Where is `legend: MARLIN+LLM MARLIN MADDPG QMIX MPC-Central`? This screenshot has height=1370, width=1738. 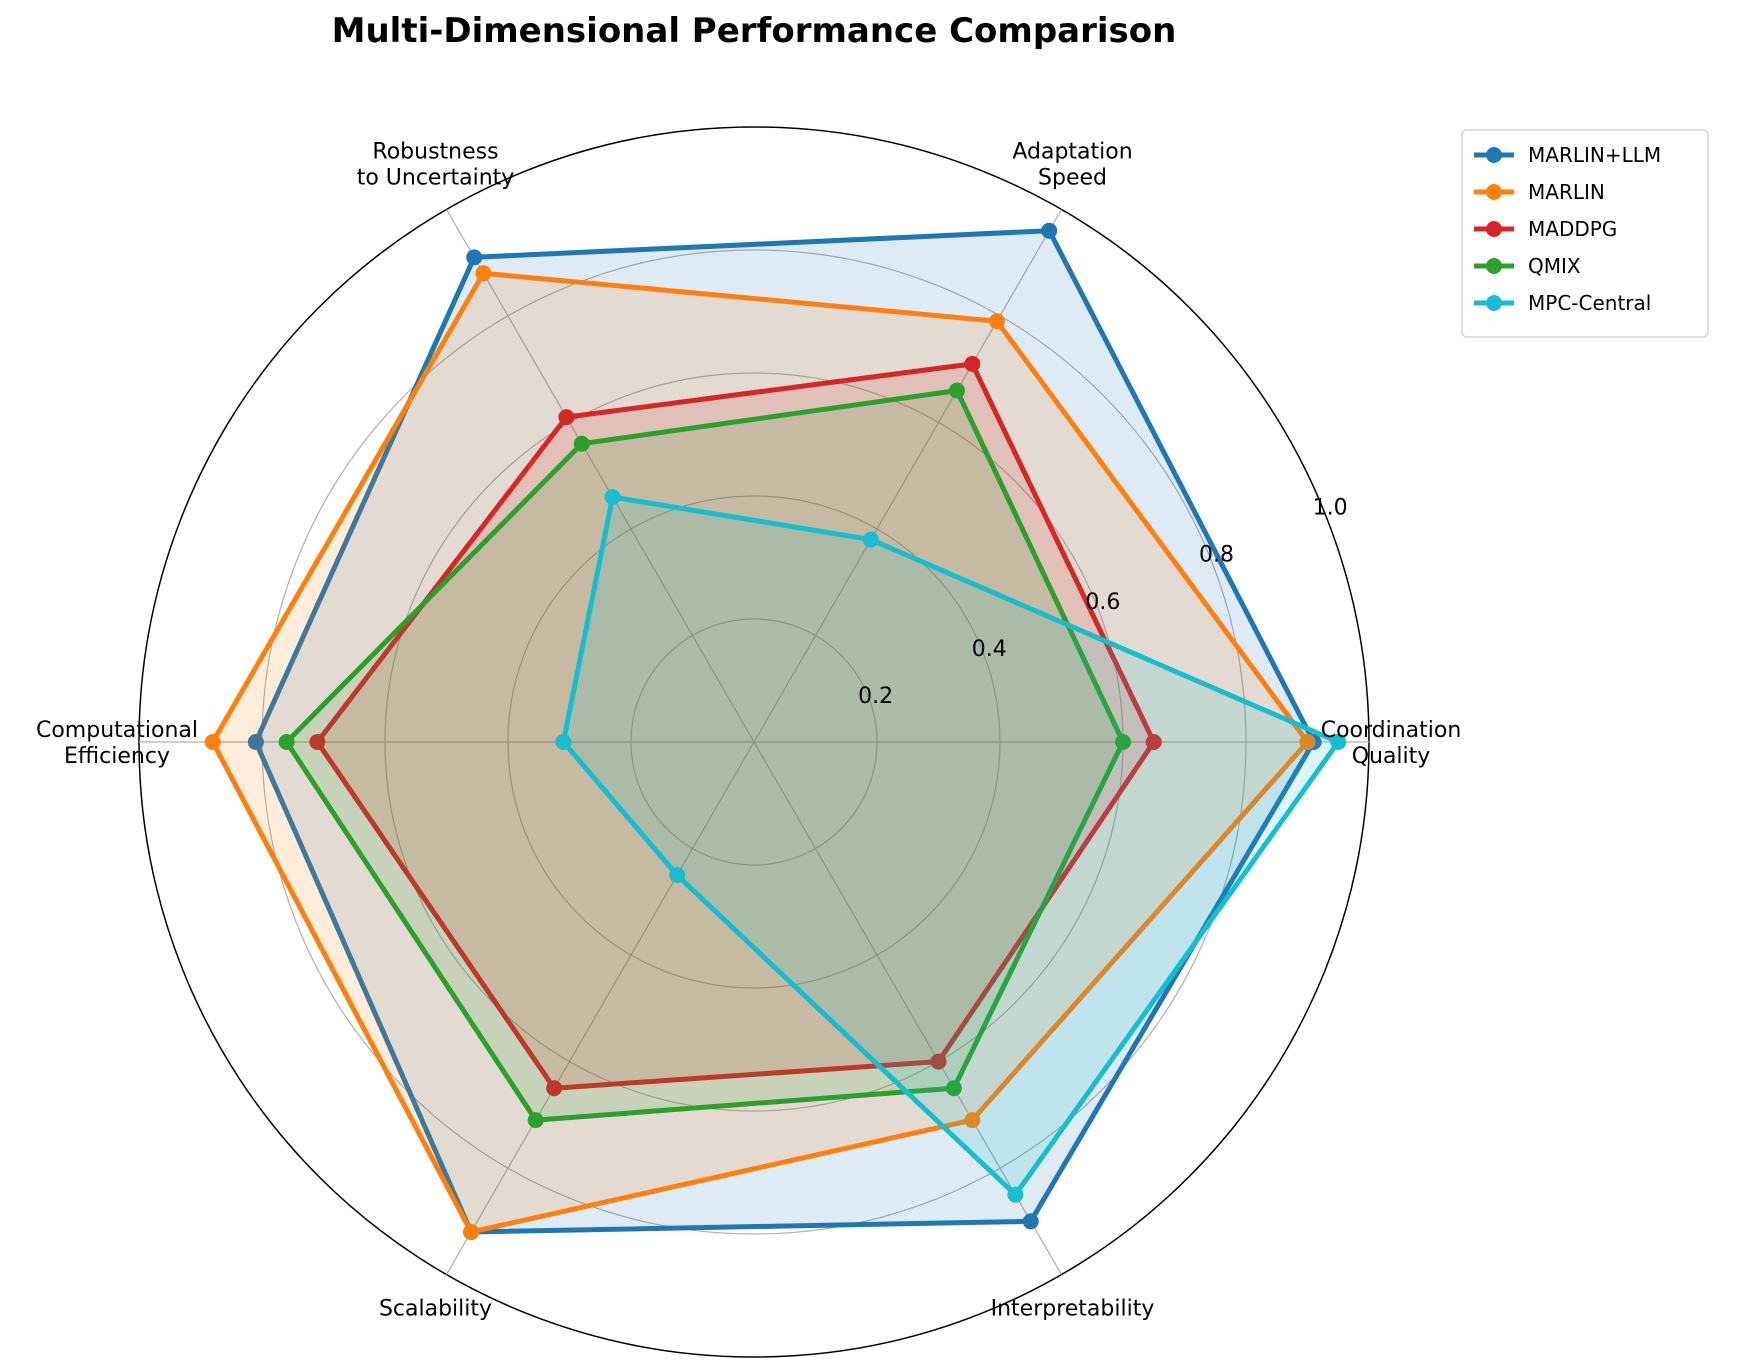 legend: MARLIN+LLM MARLIN MADDPG QMIX MPC-Central is located at coordinates (1585, 233).